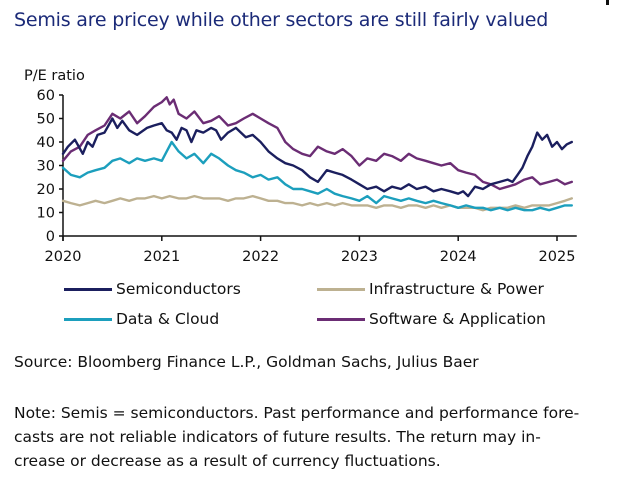  I want to click on x-tick-label: 2022, so click(260, 257).